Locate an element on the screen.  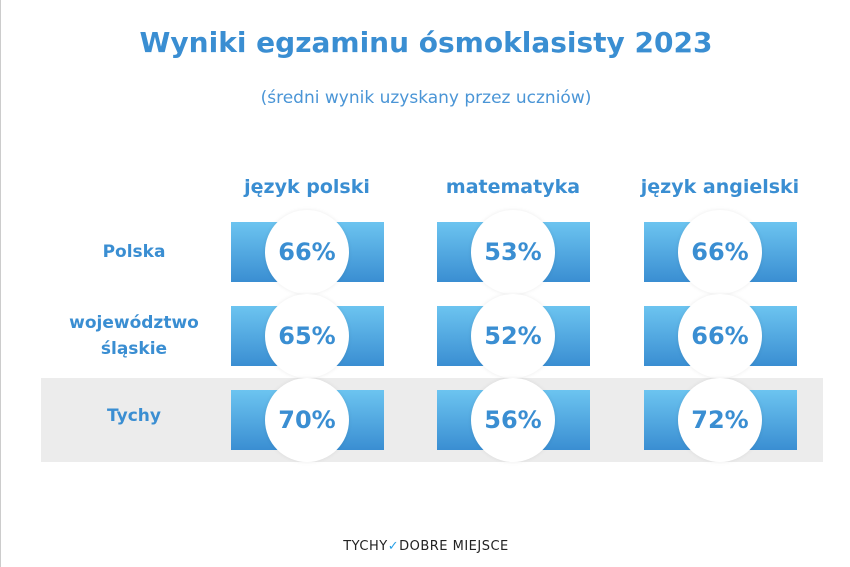
checkmark-icon: ✓ is located at coordinates (393, 546).